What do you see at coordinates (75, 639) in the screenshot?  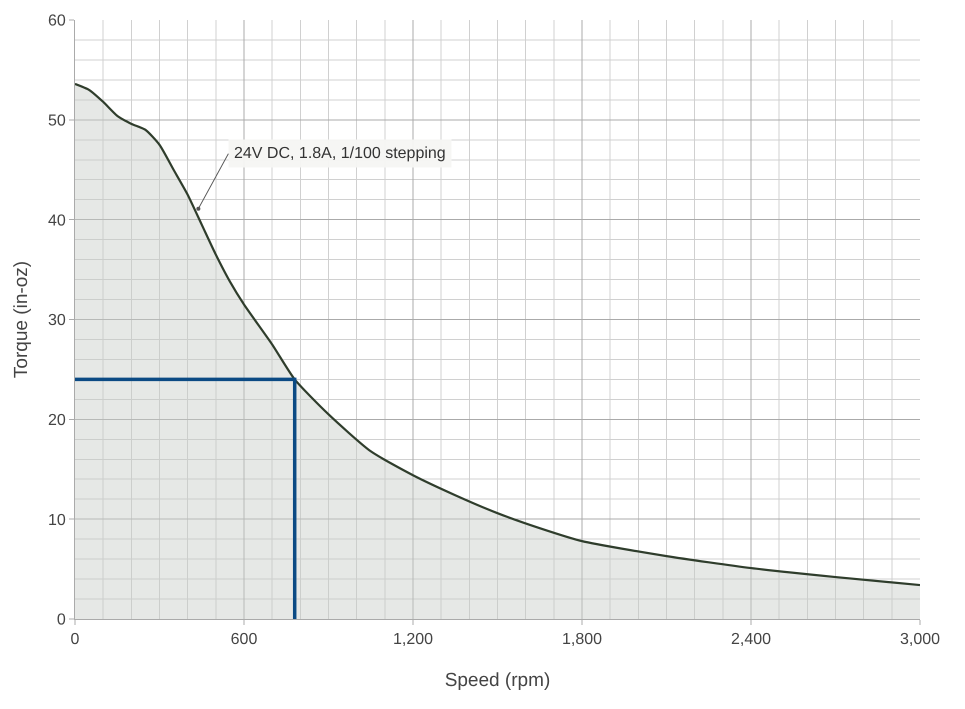 I see `x-tick-label: 0` at bounding box center [75, 639].